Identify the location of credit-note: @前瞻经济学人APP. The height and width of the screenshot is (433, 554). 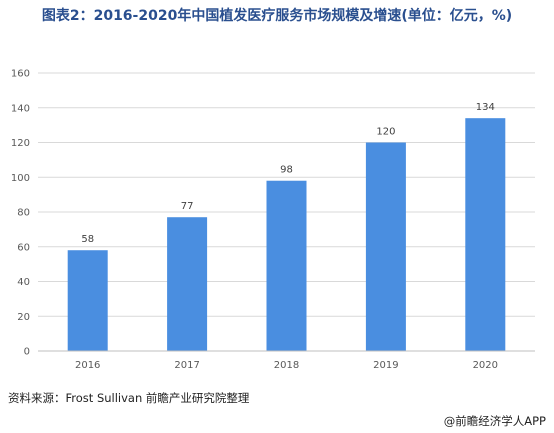
(494, 421).